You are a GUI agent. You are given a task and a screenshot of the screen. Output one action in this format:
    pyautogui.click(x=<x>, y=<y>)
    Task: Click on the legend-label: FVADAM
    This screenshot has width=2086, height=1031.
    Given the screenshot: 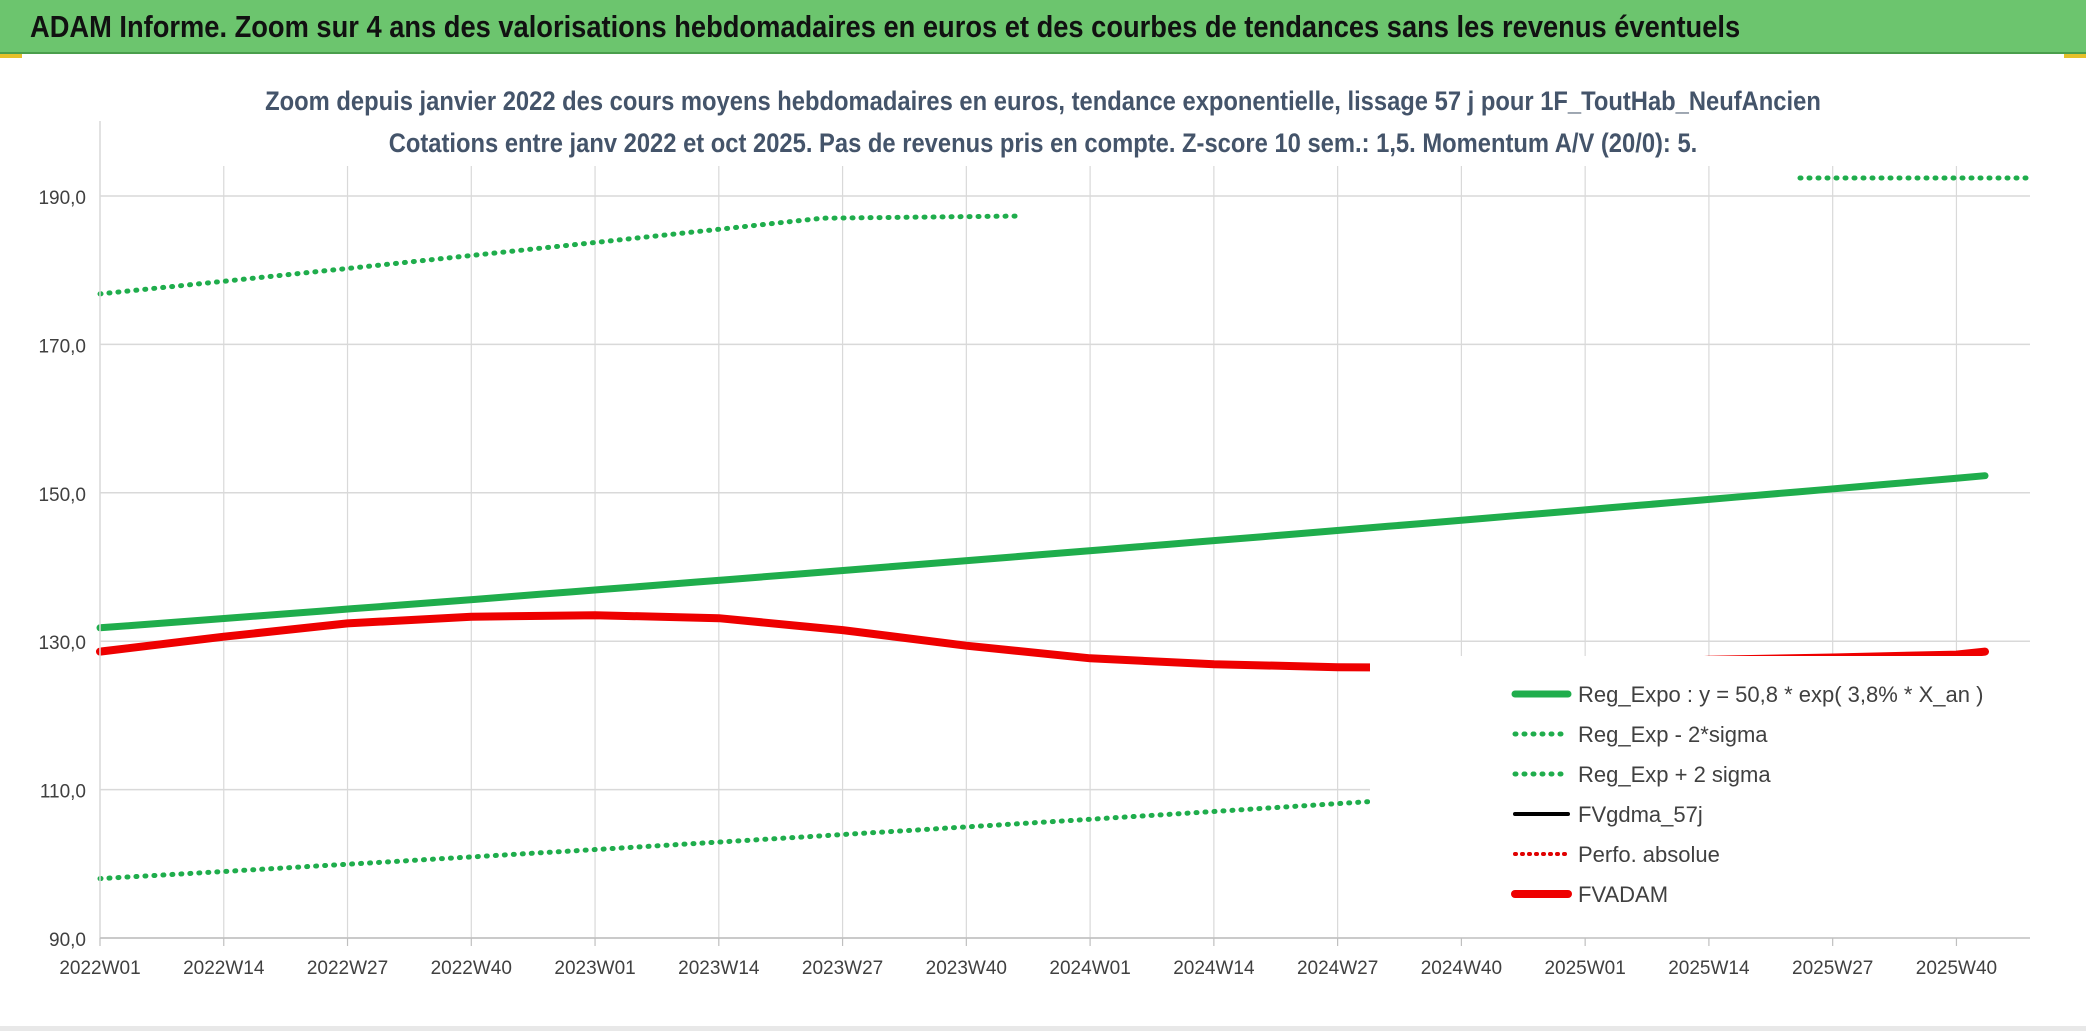 What is the action you would take?
    pyautogui.click(x=1623, y=894)
    